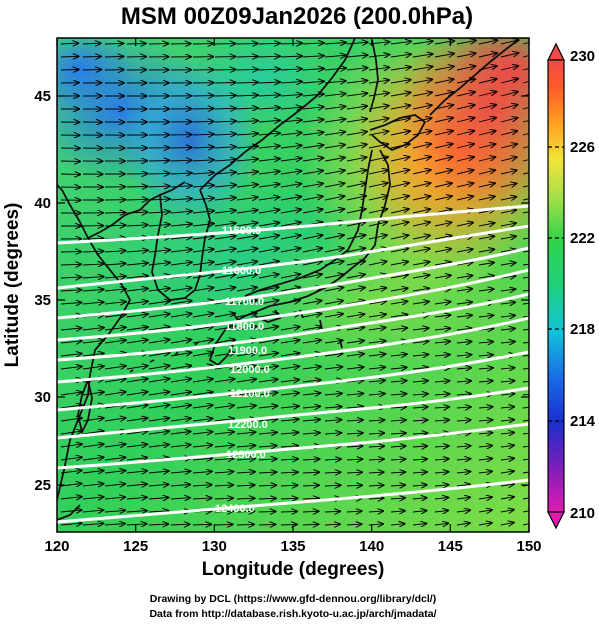  What do you see at coordinates (42, 96) in the screenshot?
I see `y-tick-label: 45` at bounding box center [42, 96].